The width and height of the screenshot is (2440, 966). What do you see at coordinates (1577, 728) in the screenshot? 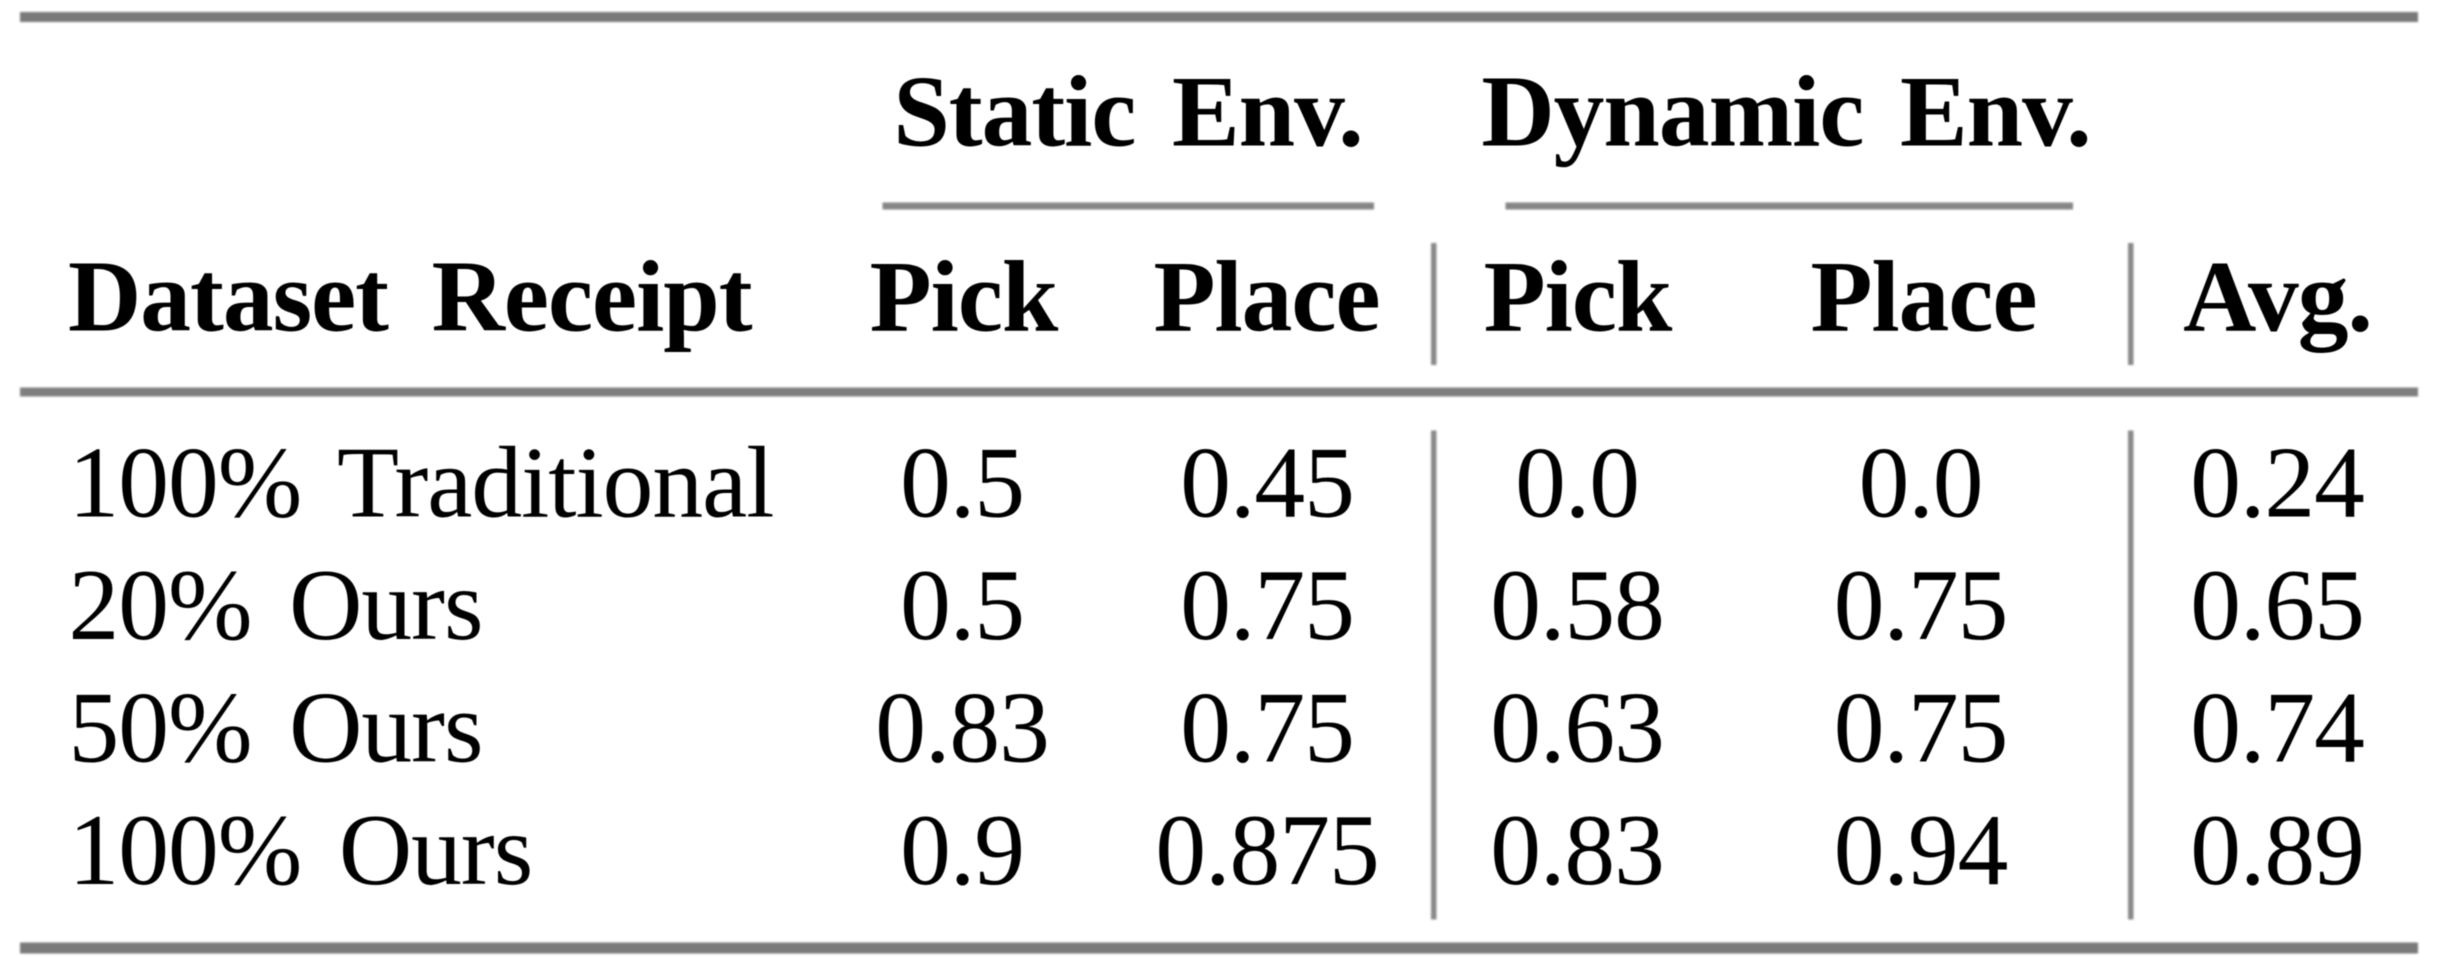
I see `svg-text: 0.63` at bounding box center [1577, 728].